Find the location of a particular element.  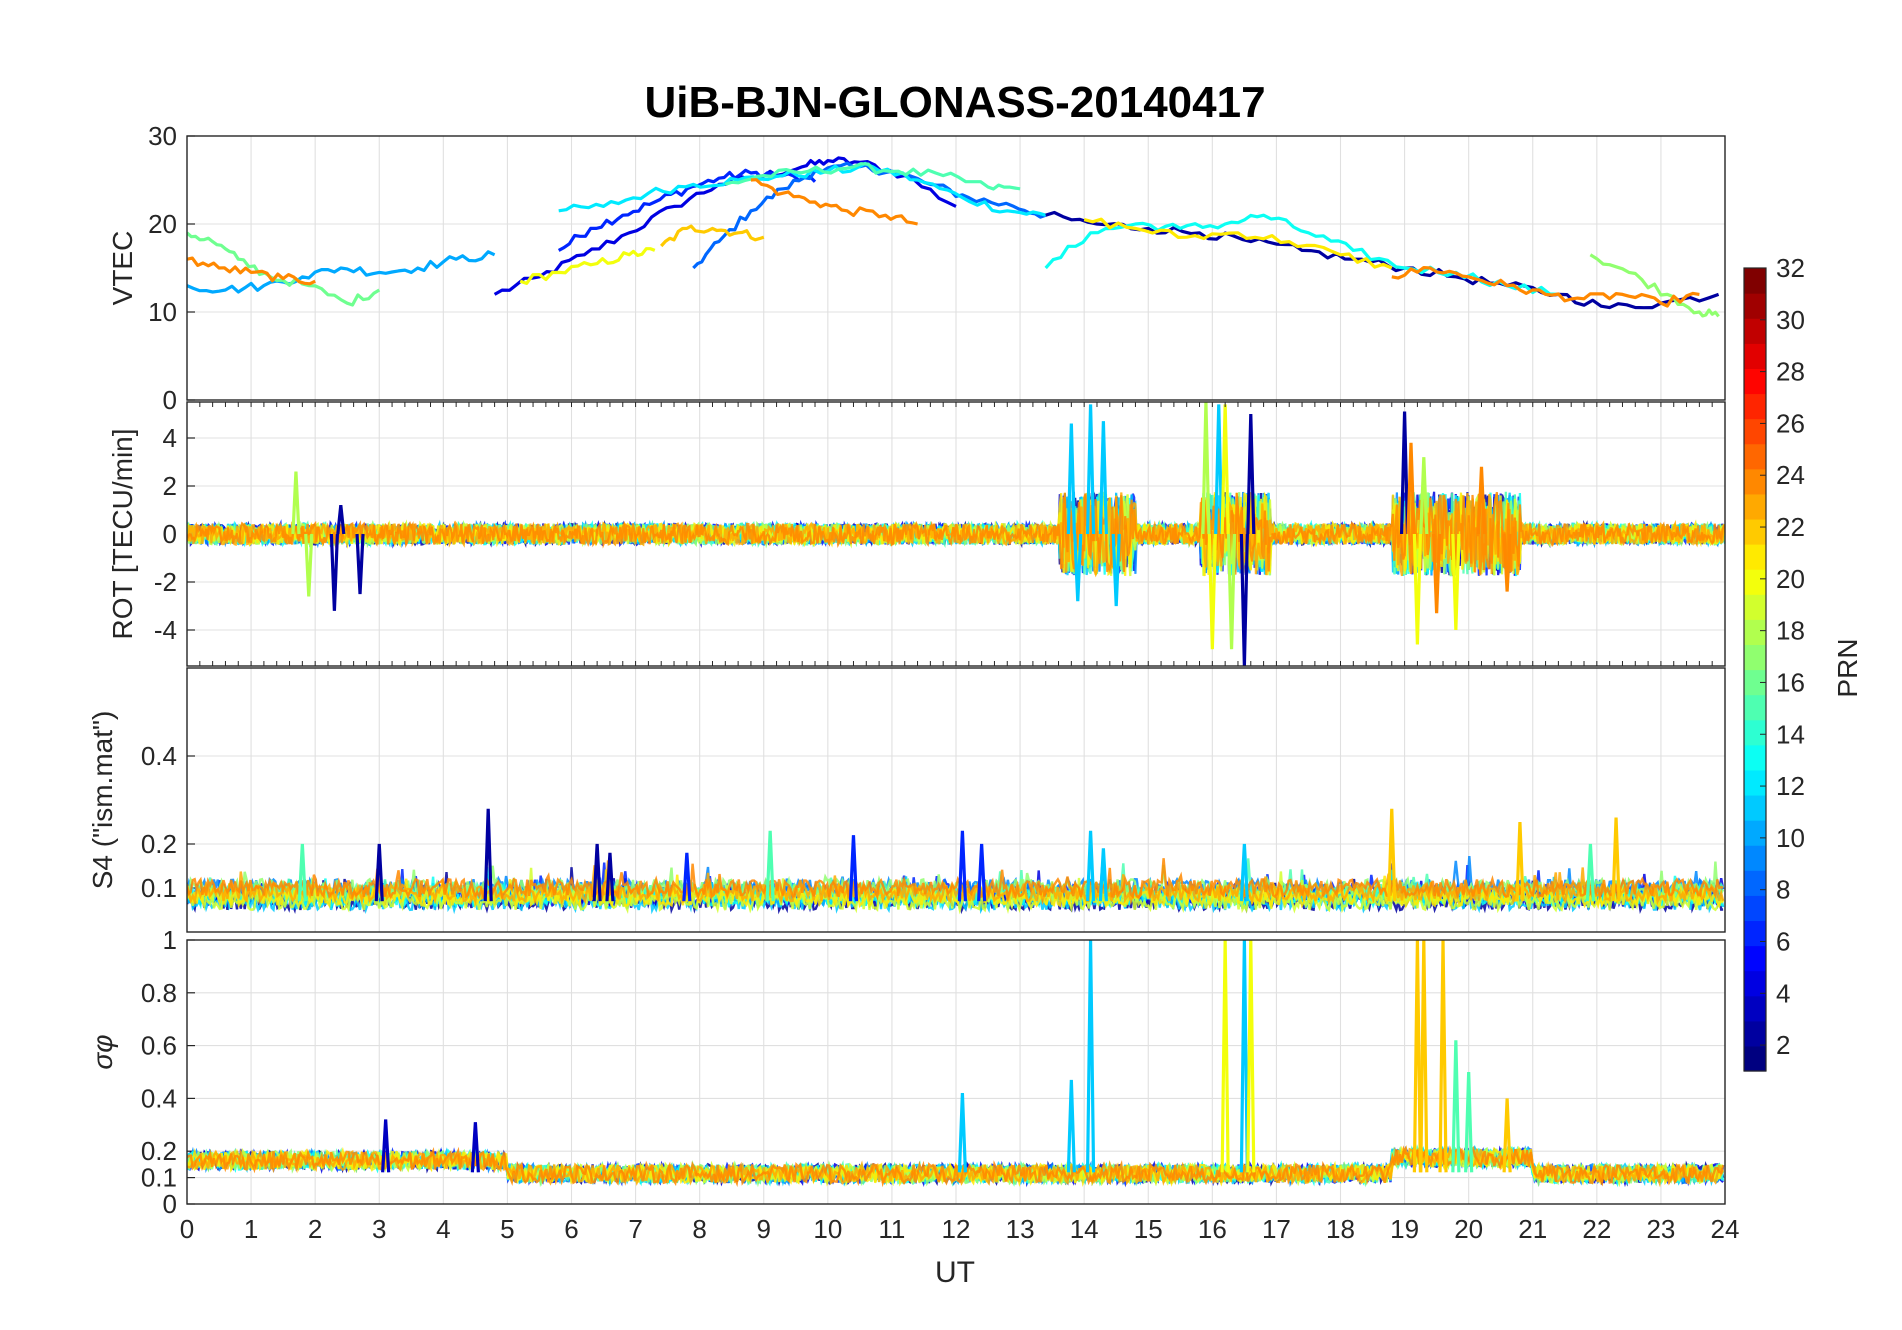

x-tick-label: 14 is located at coordinates (1084, 1229).